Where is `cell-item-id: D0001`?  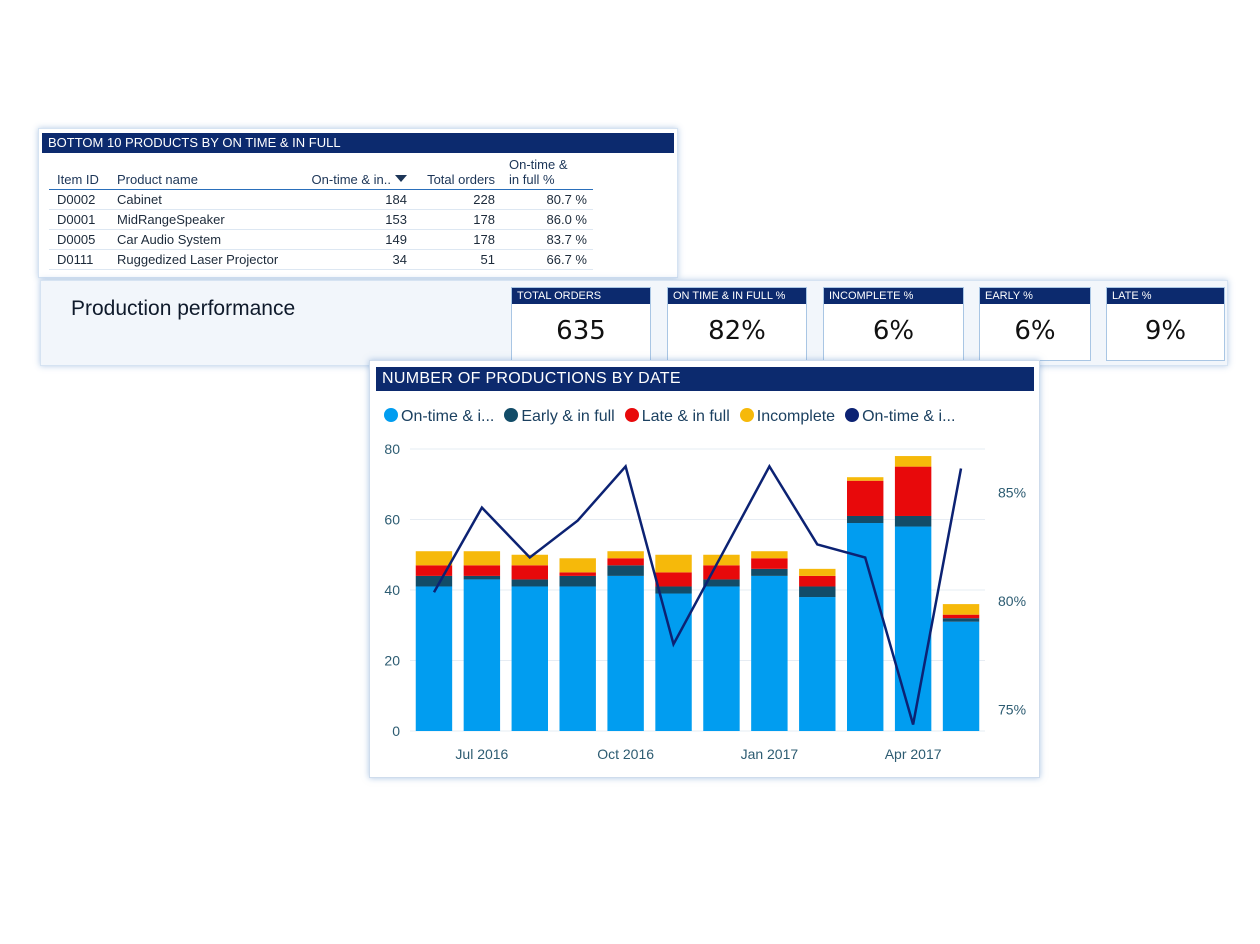
cell-item-id: D0001 is located at coordinates (79, 219).